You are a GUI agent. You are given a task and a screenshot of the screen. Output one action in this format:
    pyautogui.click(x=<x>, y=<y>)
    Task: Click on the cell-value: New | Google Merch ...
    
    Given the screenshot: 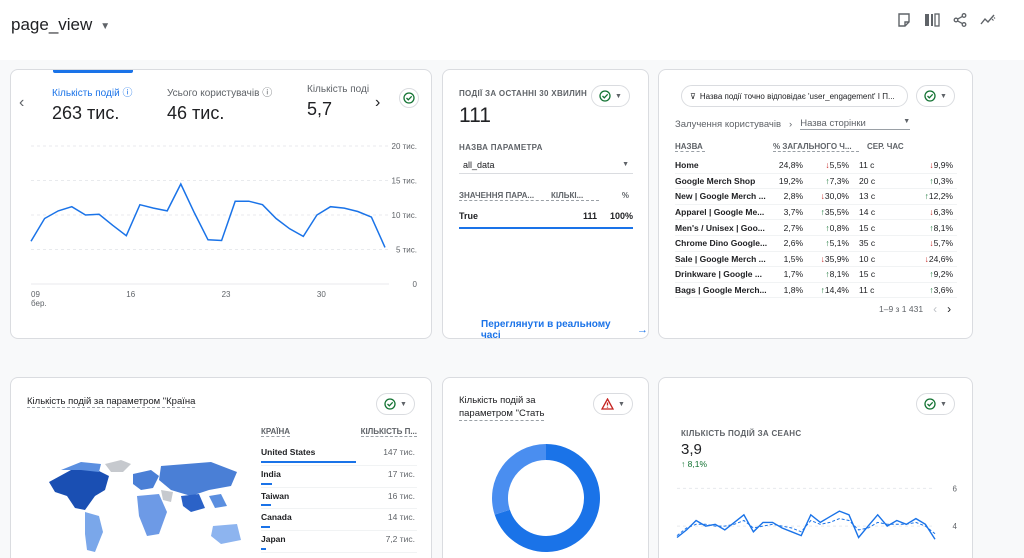 What is the action you would take?
    pyautogui.click(x=720, y=196)
    